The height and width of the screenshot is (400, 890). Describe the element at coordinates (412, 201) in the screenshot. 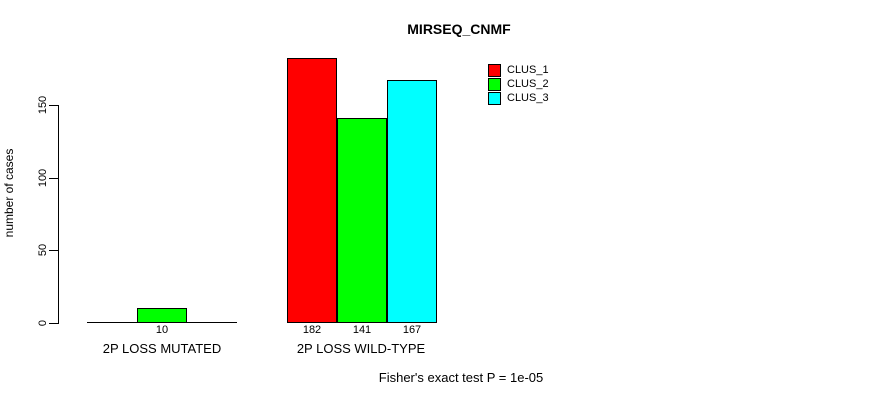

I see `bar-clus-3-2p-loss-wild-type` at that location.